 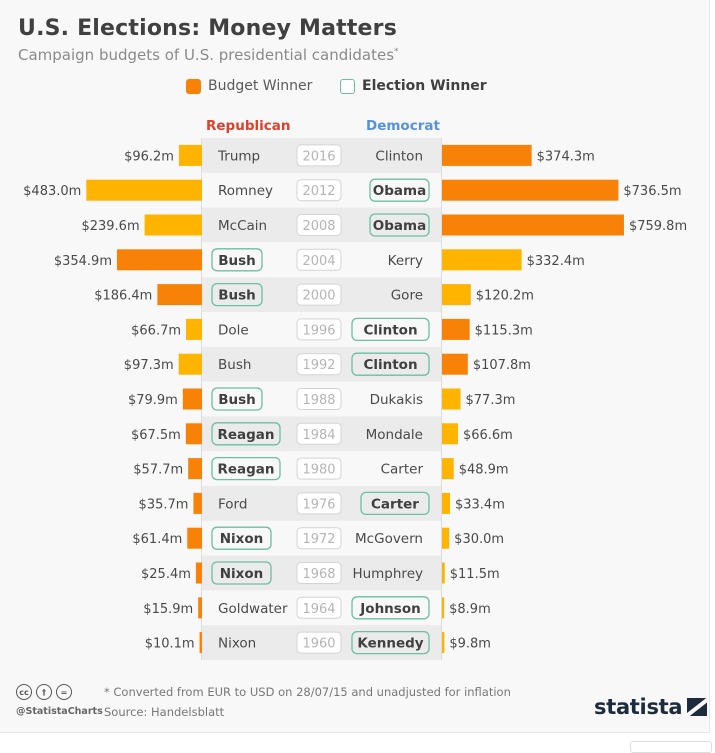 I want to click on bar-democrat-1984, so click(x=450, y=434).